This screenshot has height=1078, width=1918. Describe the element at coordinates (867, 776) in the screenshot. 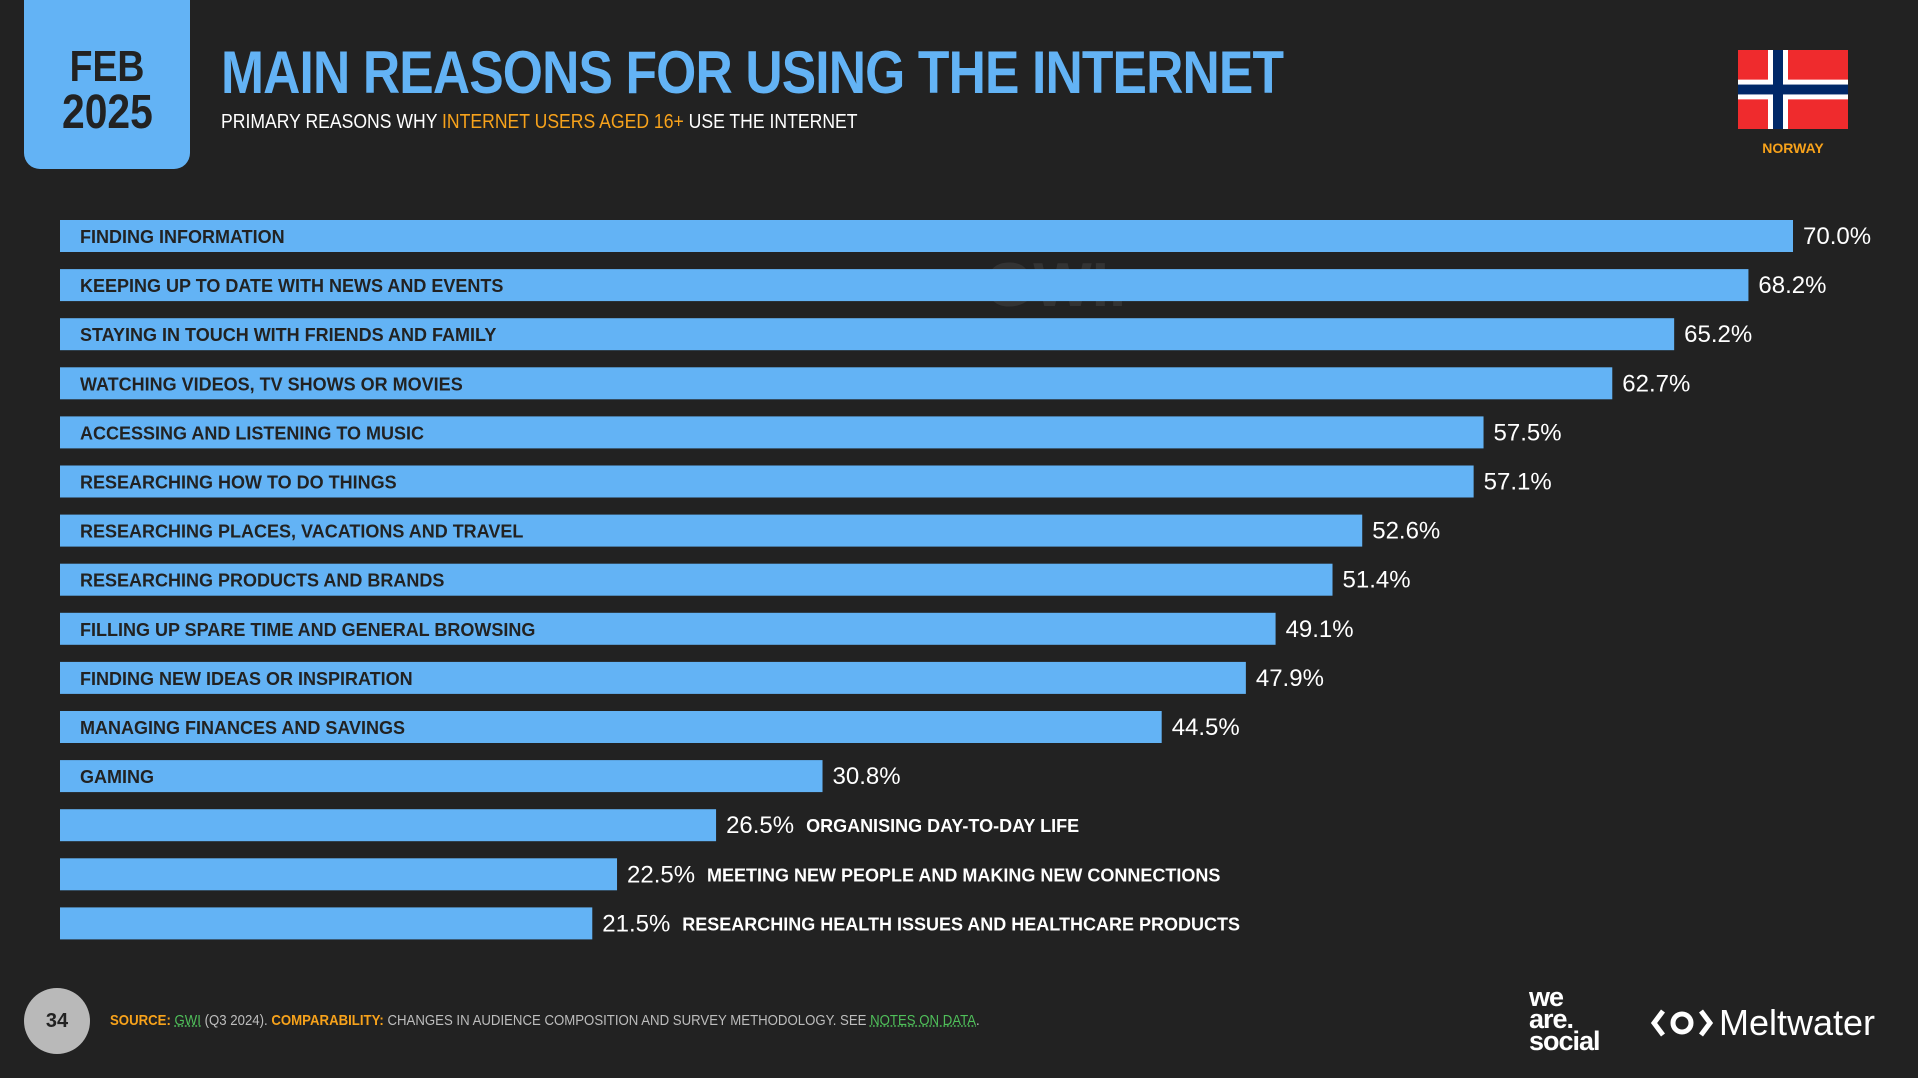

I see `value-label: 30.8%` at that location.